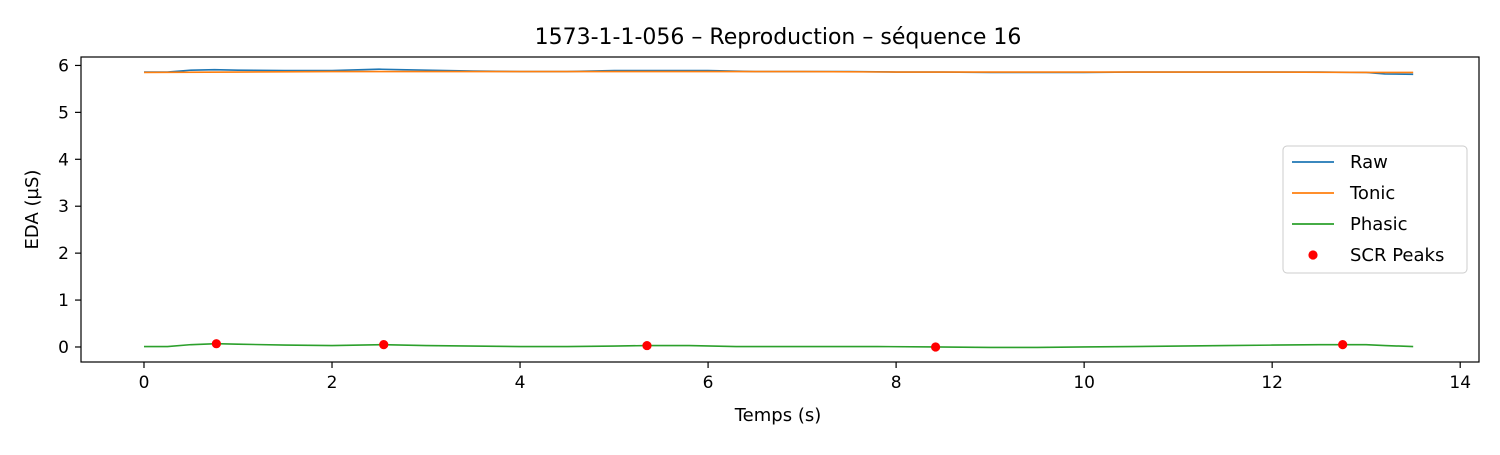  Describe the element at coordinates (332, 383) in the screenshot. I see `x-tick-label: 2` at that location.